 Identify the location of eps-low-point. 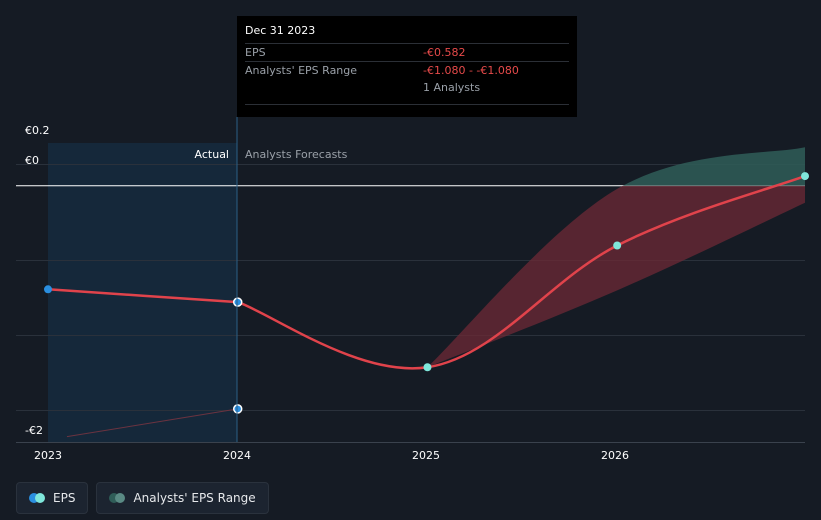
(237, 409).